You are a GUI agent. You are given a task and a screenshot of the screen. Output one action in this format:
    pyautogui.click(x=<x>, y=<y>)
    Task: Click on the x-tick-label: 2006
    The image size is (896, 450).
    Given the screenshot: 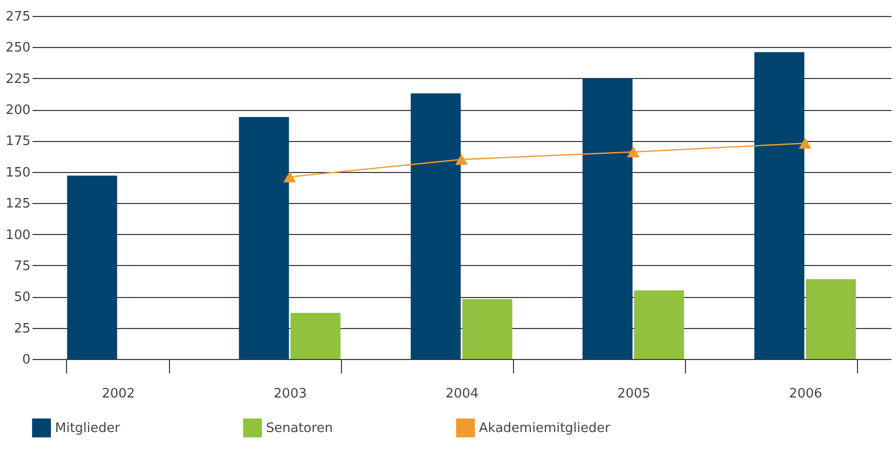 What is the action you would take?
    pyautogui.click(x=805, y=394)
    